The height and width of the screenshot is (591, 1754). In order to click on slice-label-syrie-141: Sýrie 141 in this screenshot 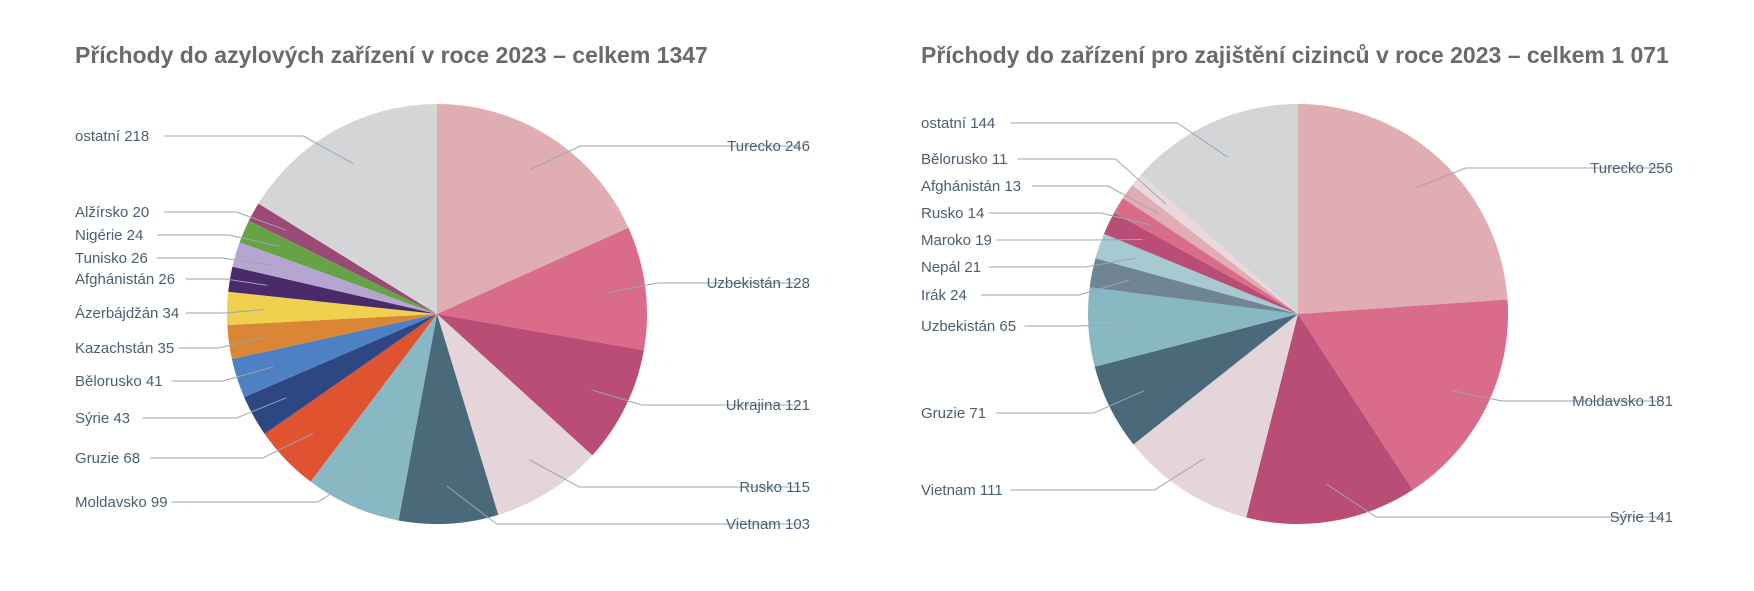, I will do `click(1641, 517)`.